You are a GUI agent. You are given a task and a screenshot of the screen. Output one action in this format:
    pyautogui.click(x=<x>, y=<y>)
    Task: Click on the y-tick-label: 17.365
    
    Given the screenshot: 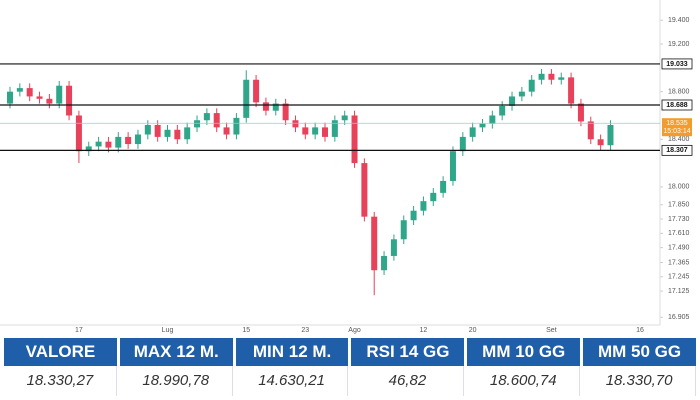 What is the action you would take?
    pyautogui.click(x=679, y=262)
    